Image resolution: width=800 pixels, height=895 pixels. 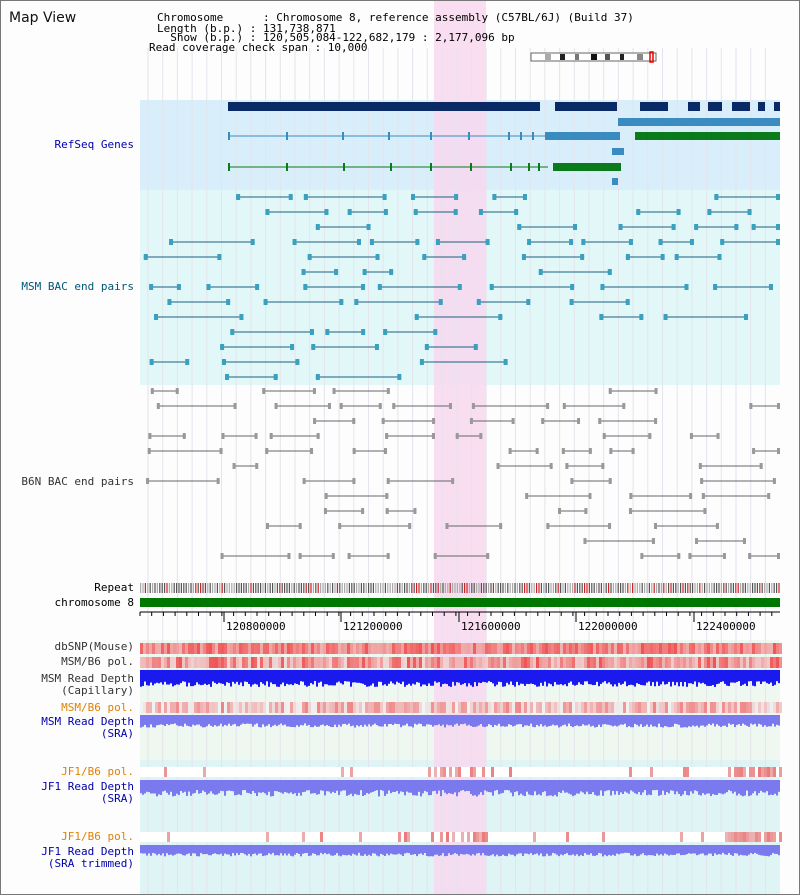 I want to click on b6n-bac-track-label: B6N BAC end pairs, so click(x=77, y=481).